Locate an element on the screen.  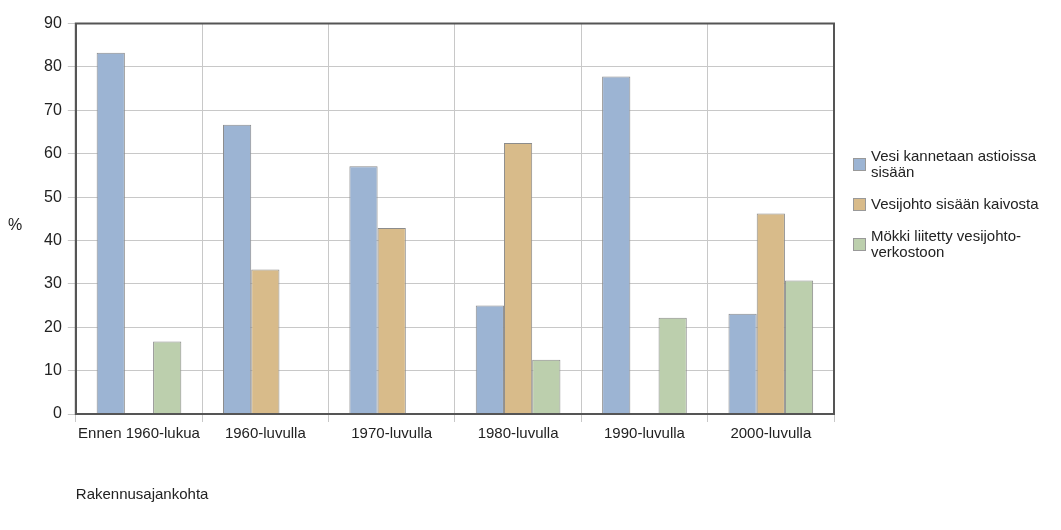
y-tick-label: 10 is located at coordinates (53, 370).